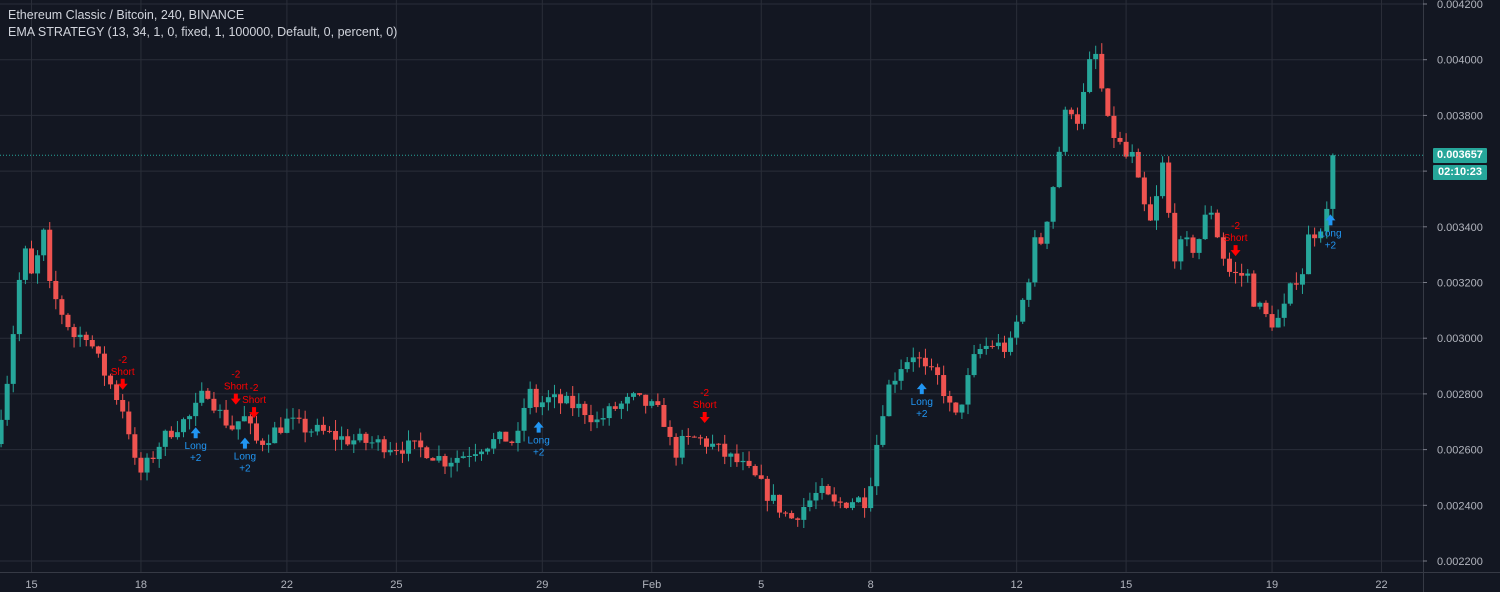 The image size is (1500, 592). I want to click on price-tick-label: 0.003200, so click(1460, 284).